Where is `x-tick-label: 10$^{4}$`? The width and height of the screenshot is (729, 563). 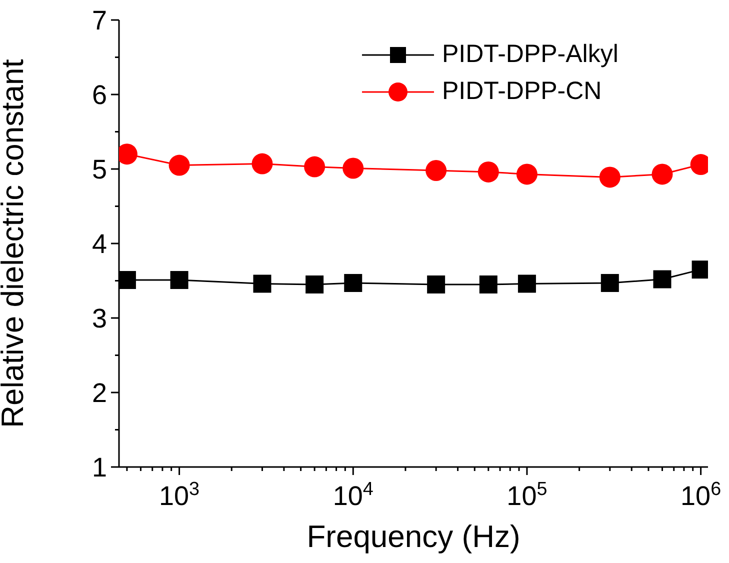
x-tick-label: 10$^{4}$ is located at coordinates (353, 494).